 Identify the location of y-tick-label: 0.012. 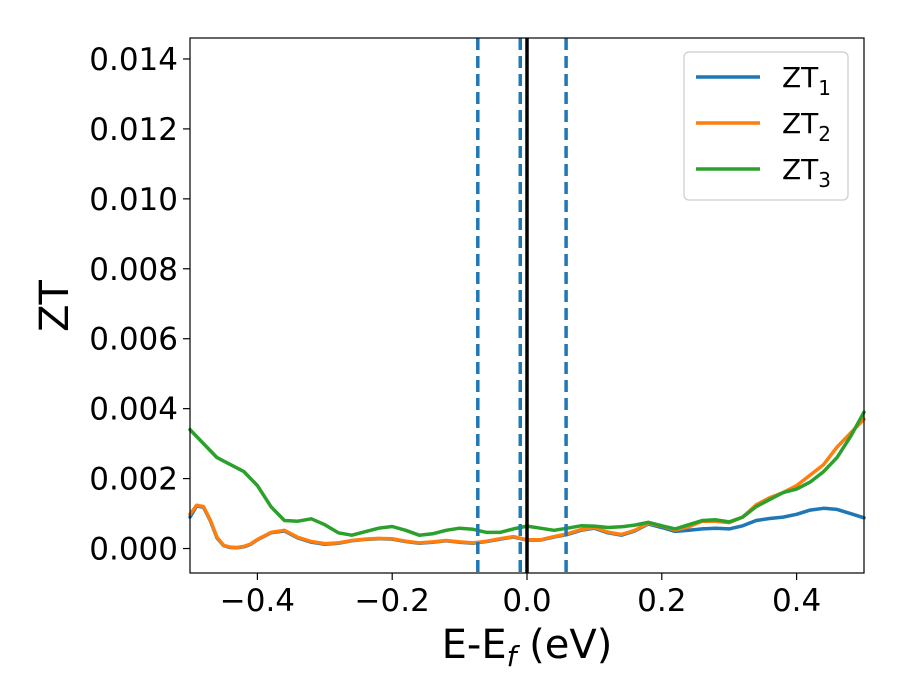
(133, 130).